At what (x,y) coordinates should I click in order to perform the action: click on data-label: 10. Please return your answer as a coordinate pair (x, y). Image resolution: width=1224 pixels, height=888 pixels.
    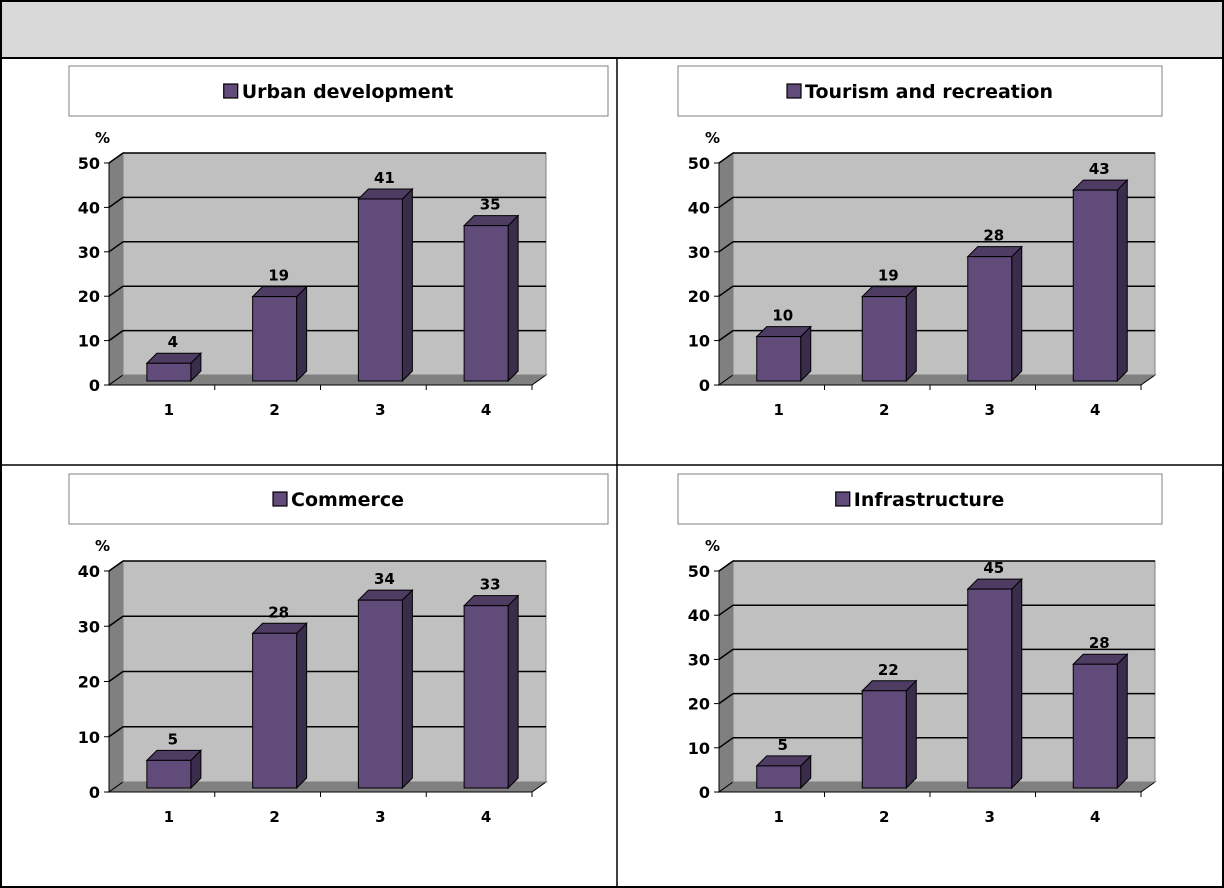
    Looking at the image, I should click on (782, 316).